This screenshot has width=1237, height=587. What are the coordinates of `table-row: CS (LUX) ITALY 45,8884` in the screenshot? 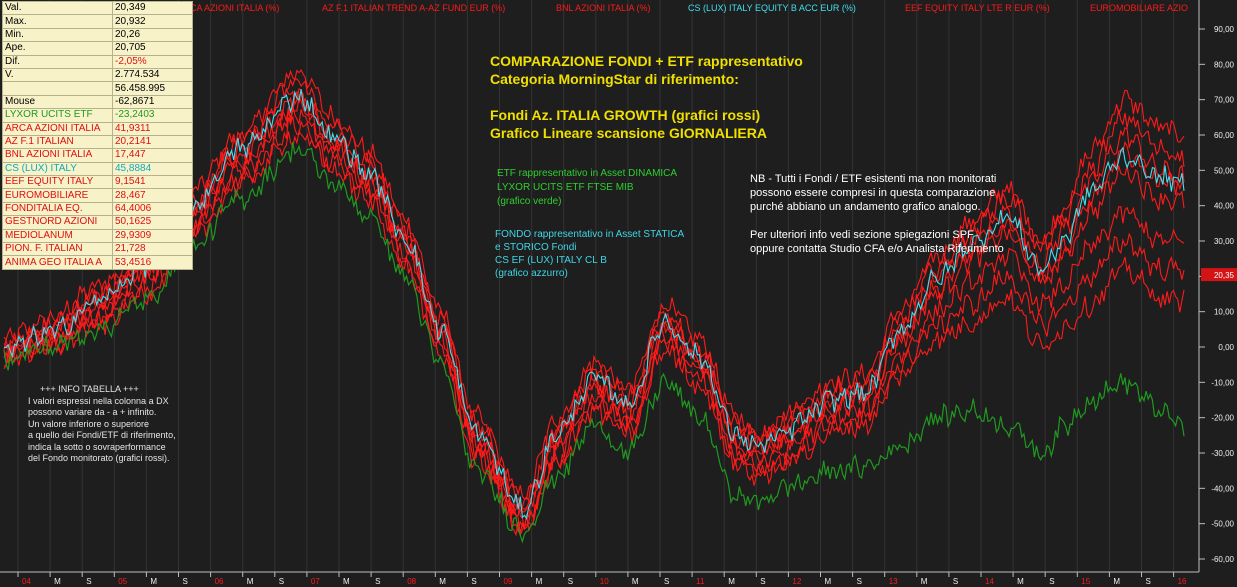 It's located at (97, 169).